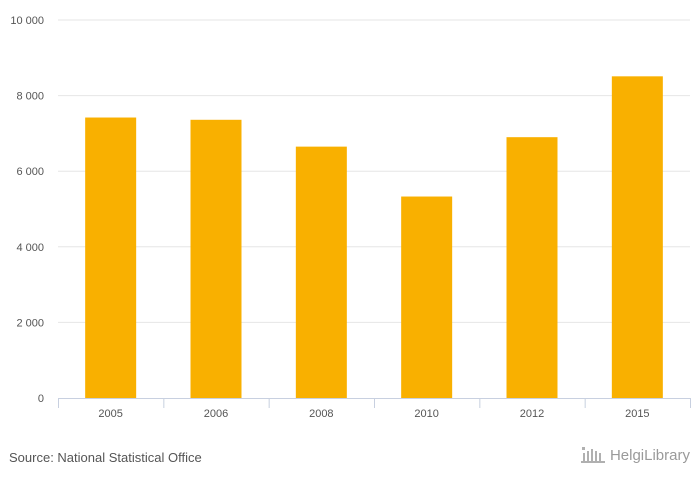 The image size is (700, 483). I want to click on x-axis, so click(374, 403).